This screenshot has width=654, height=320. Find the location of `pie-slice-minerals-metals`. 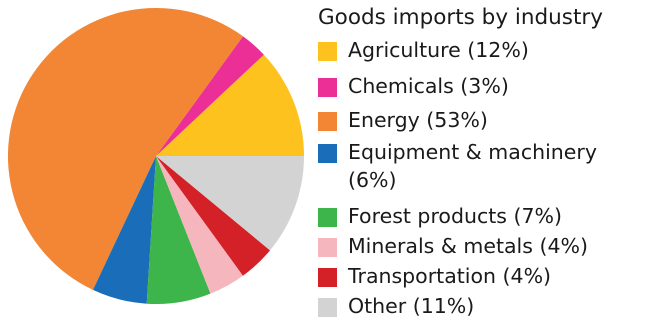

pie-slice-minerals-metals is located at coordinates (199, 225).